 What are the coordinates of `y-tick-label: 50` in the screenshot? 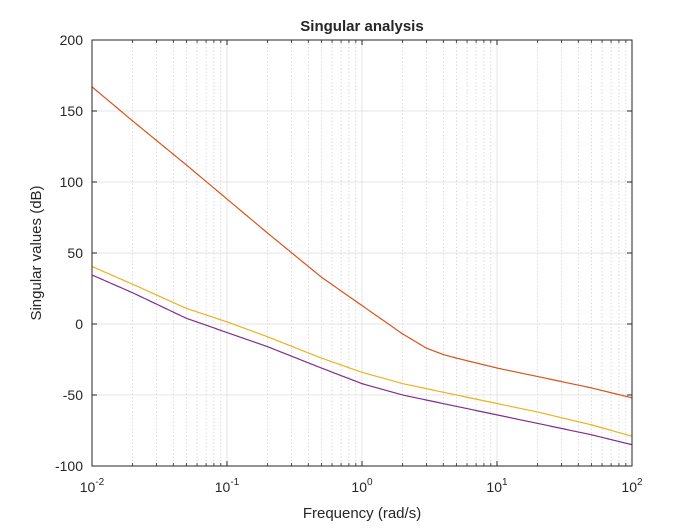 It's located at (75, 253).